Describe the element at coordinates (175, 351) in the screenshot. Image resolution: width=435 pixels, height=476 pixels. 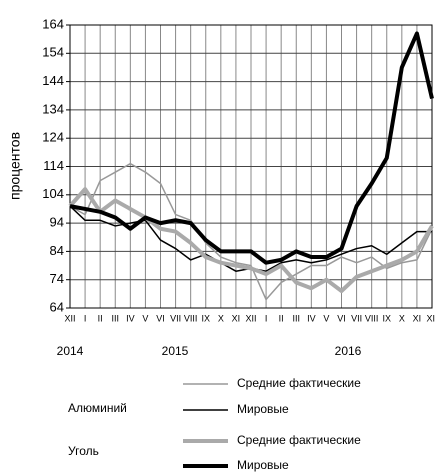
I see `year-label: 2015` at that location.